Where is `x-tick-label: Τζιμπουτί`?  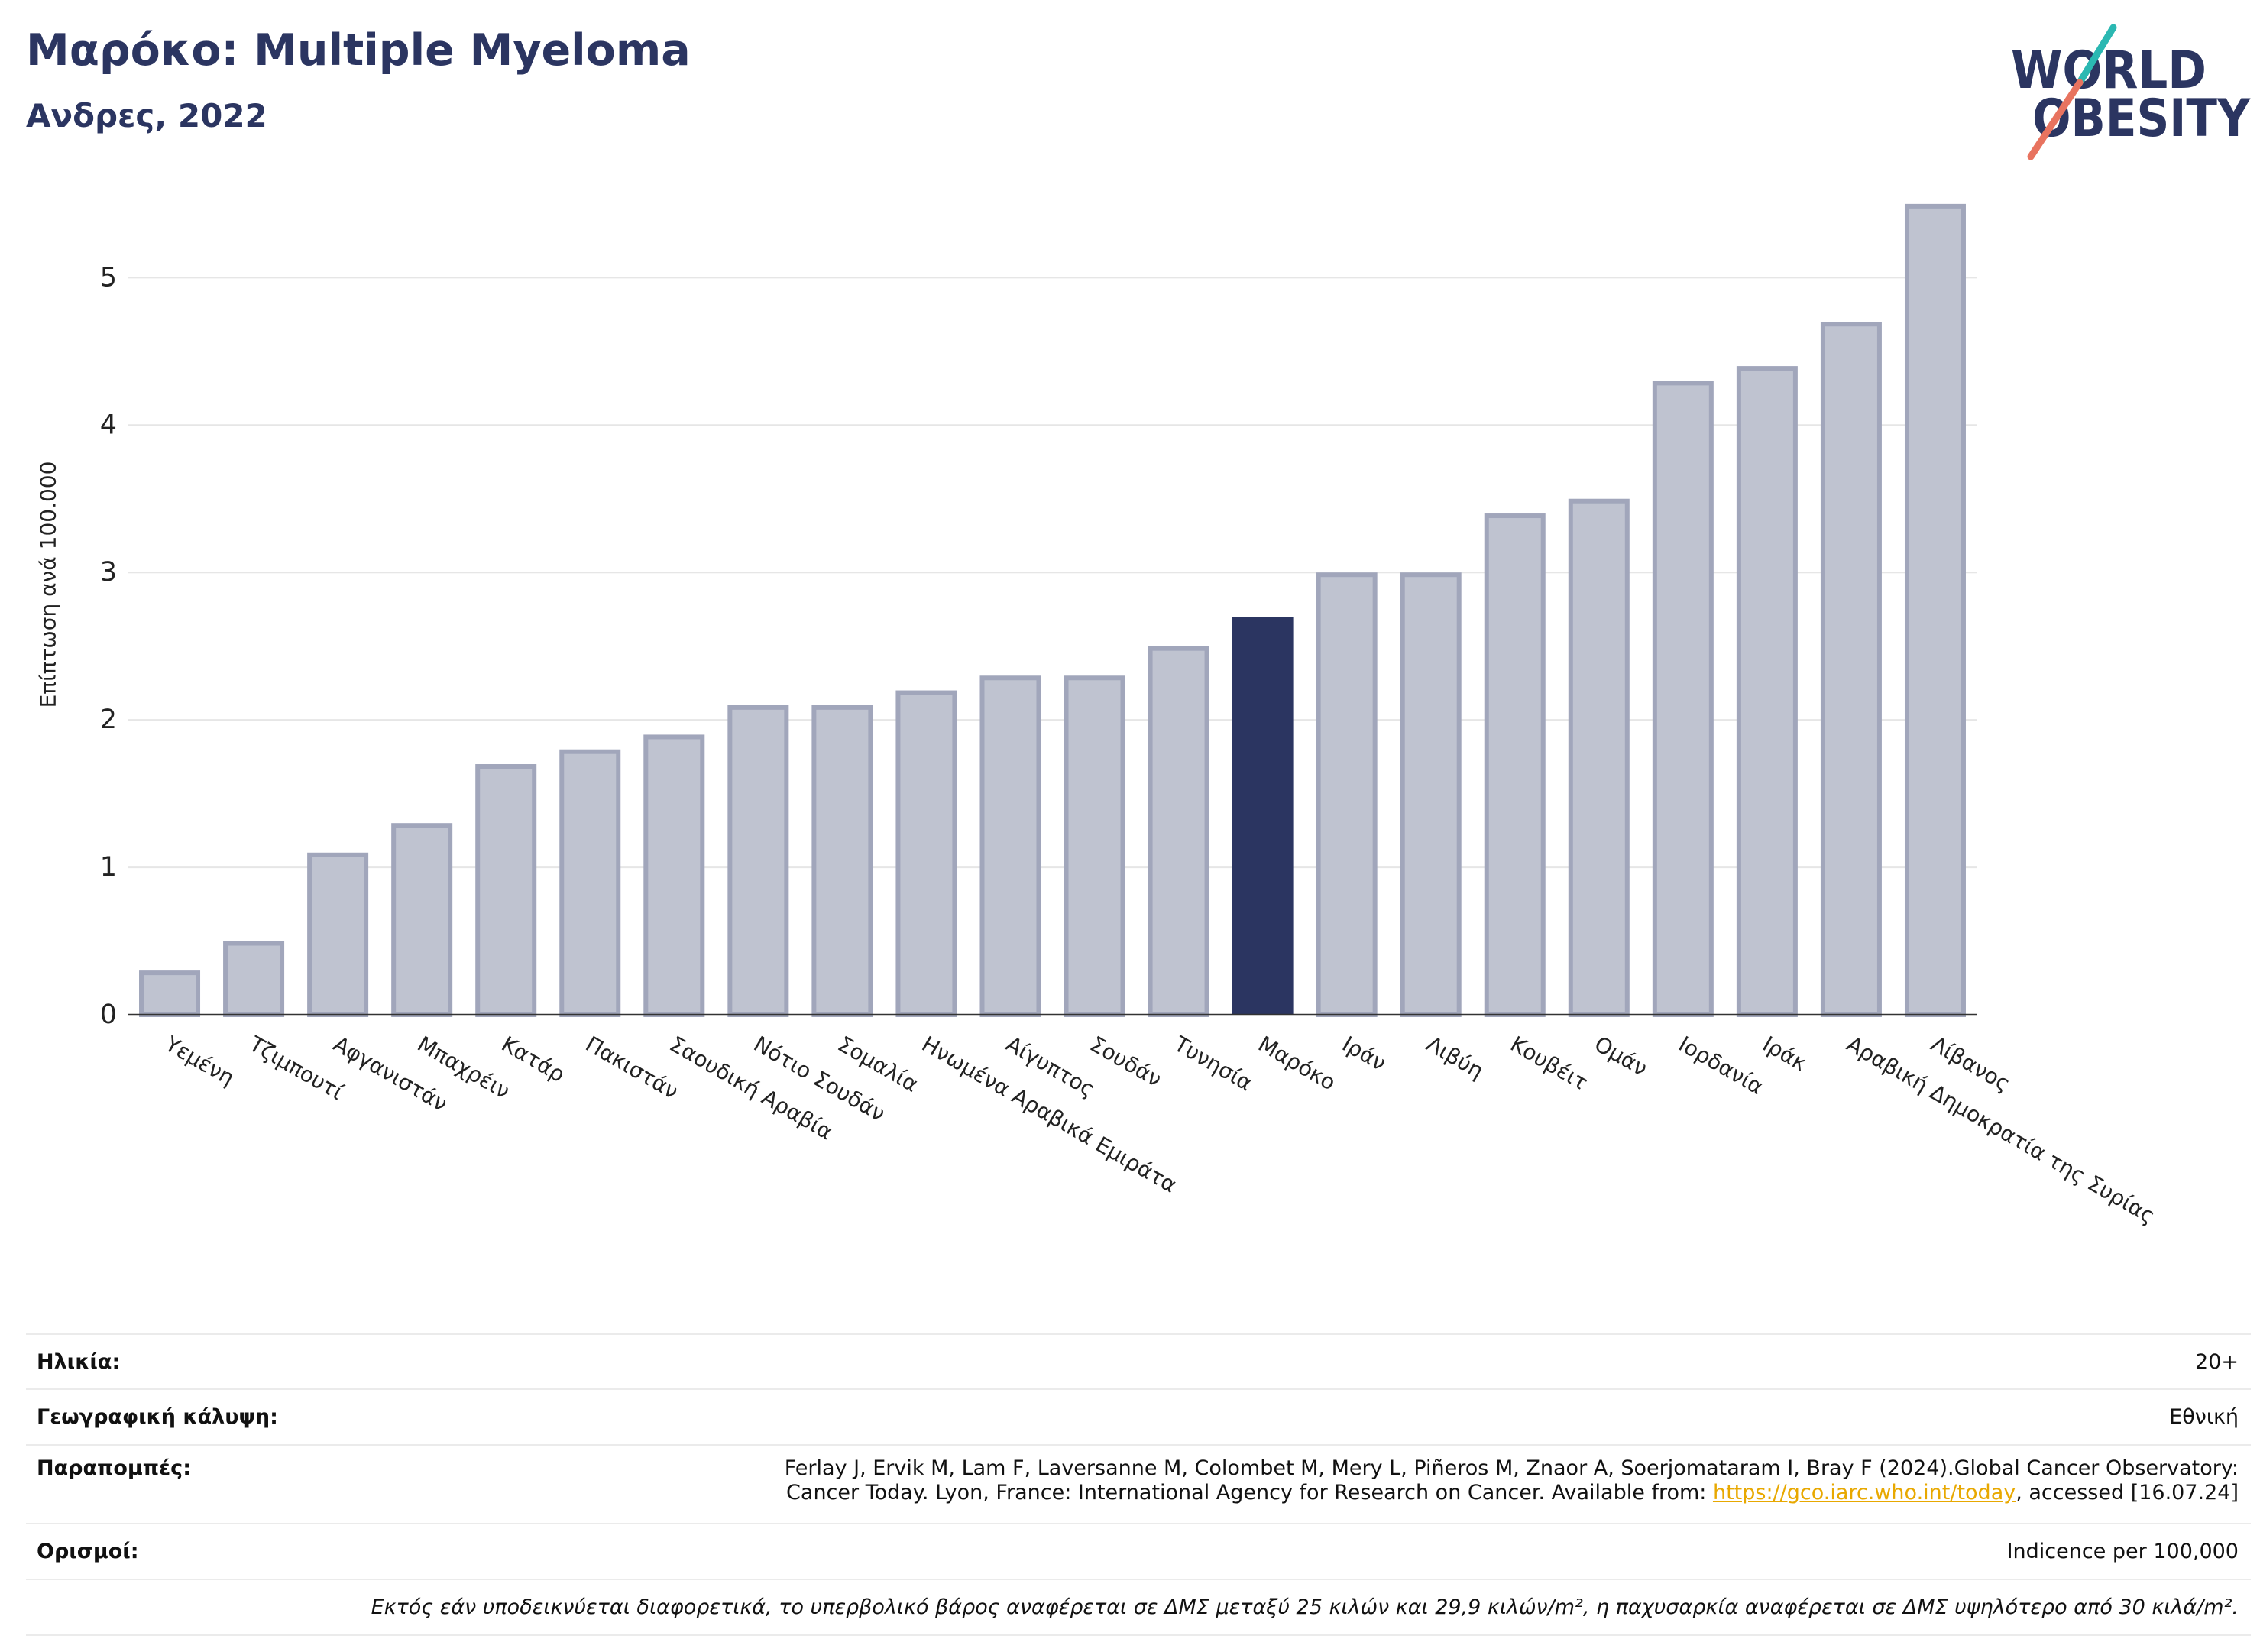 x-tick-label: Τζιμπουτί is located at coordinates (296, 1068).